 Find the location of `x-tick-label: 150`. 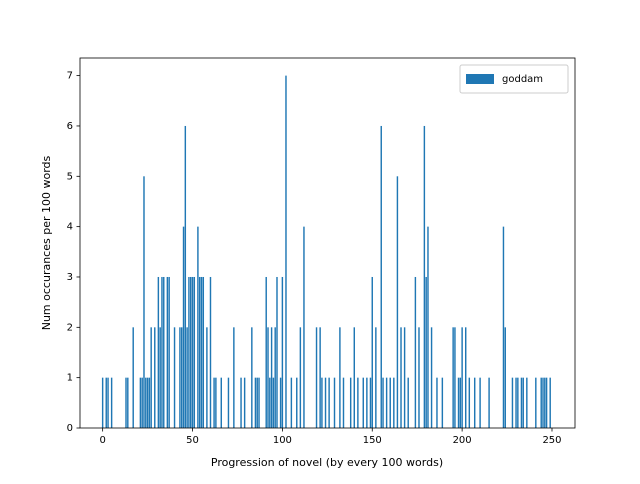

x-tick-label: 150 is located at coordinates (372, 440).